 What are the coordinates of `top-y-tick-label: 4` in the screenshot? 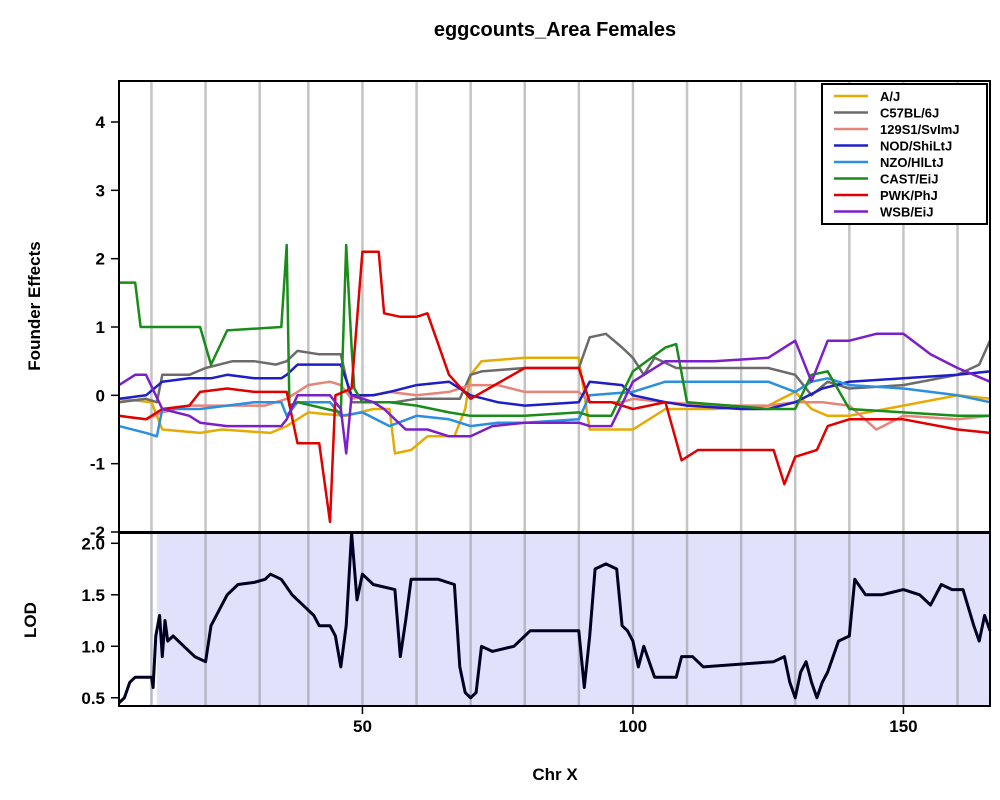 It's located at (101, 122).